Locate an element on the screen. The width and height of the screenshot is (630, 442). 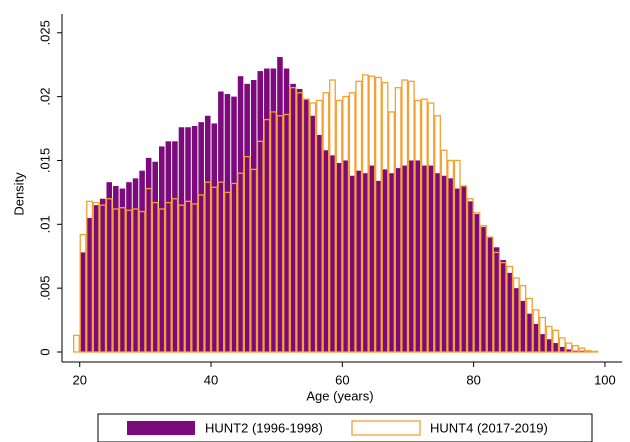
y-tick-label: .02 is located at coordinates (44, 97).